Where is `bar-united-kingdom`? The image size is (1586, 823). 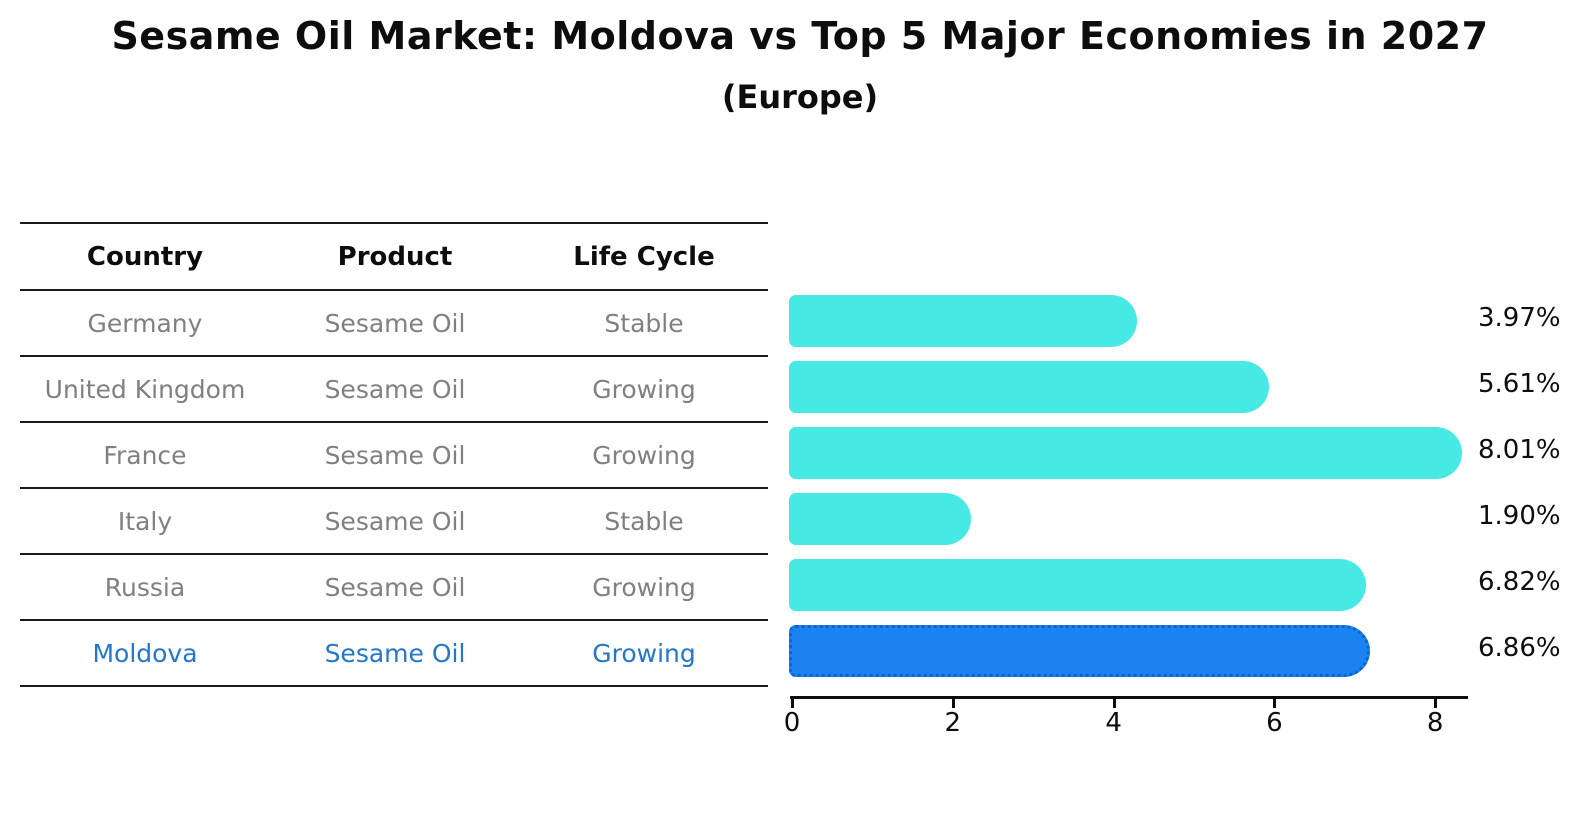 bar-united-kingdom is located at coordinates (1029, 387).